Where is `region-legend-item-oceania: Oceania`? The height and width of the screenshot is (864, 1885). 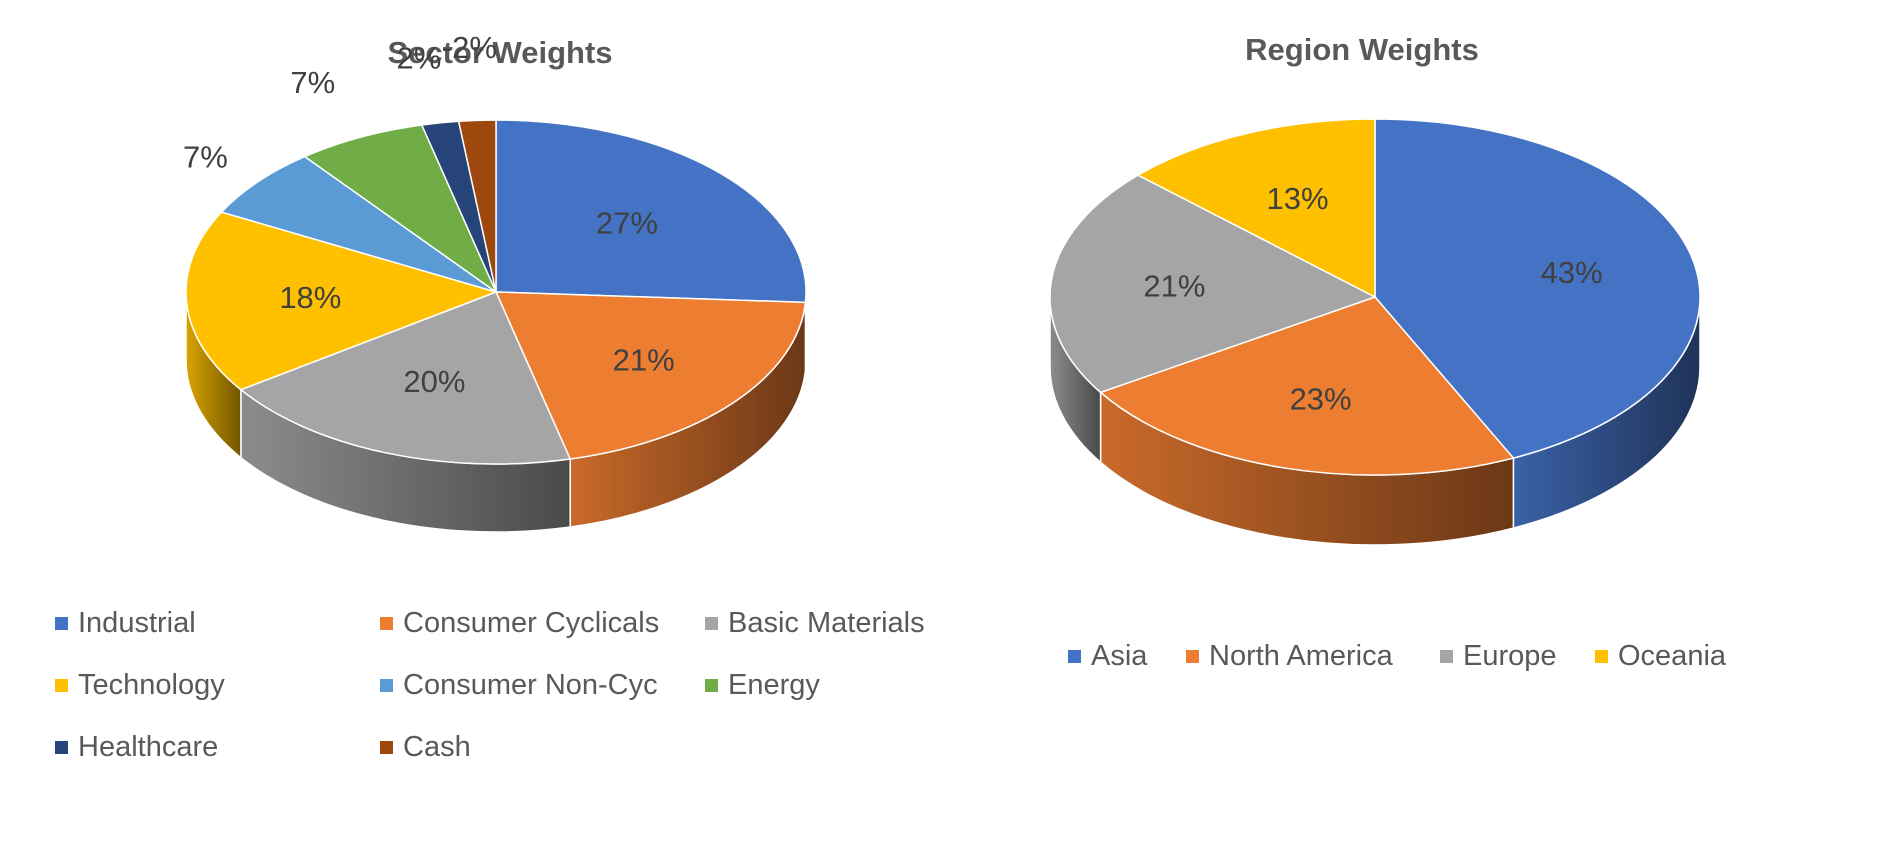 region-legend-item-oceania: Oceania is located at coordinates (1660, 656).